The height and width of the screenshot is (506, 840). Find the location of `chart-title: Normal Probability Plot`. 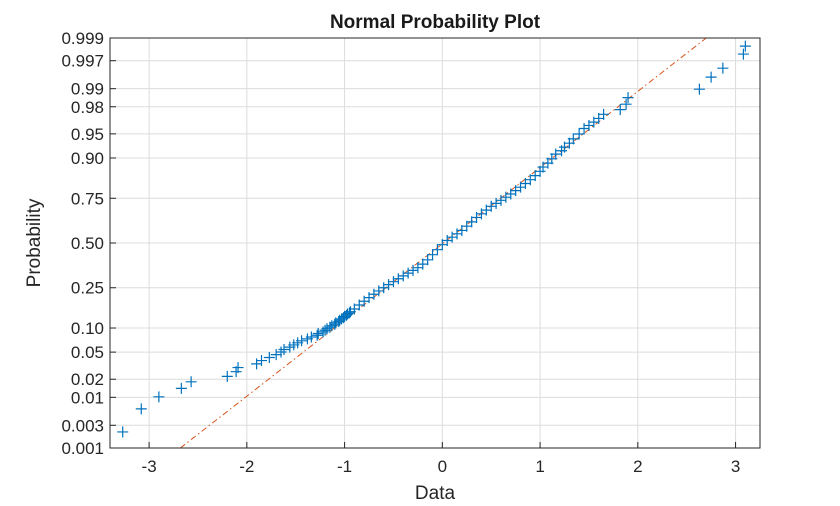

chart-title: Normal Probability Plot is located at coordinates (435, 22).